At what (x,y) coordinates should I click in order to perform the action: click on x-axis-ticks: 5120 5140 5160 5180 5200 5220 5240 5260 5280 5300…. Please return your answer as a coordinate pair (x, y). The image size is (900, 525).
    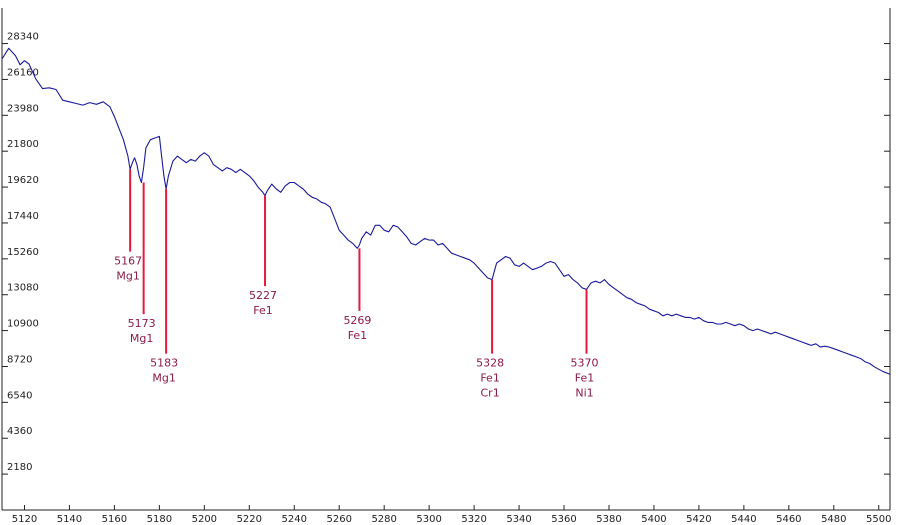
    Looking at the image, I should click on (451, 515).